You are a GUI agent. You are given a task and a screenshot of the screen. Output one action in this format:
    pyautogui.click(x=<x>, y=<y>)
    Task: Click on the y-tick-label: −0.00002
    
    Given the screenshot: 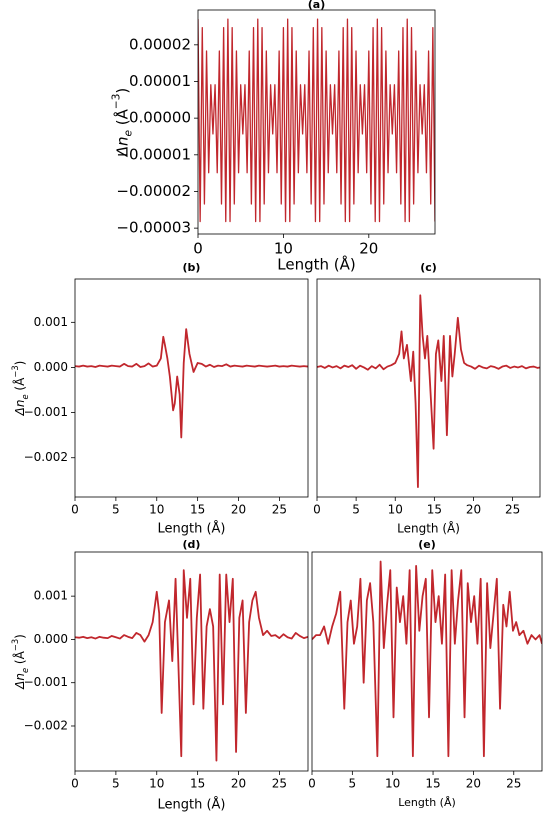 What is the action you would take?
    pyautogui.click(x=153, y=191)
    